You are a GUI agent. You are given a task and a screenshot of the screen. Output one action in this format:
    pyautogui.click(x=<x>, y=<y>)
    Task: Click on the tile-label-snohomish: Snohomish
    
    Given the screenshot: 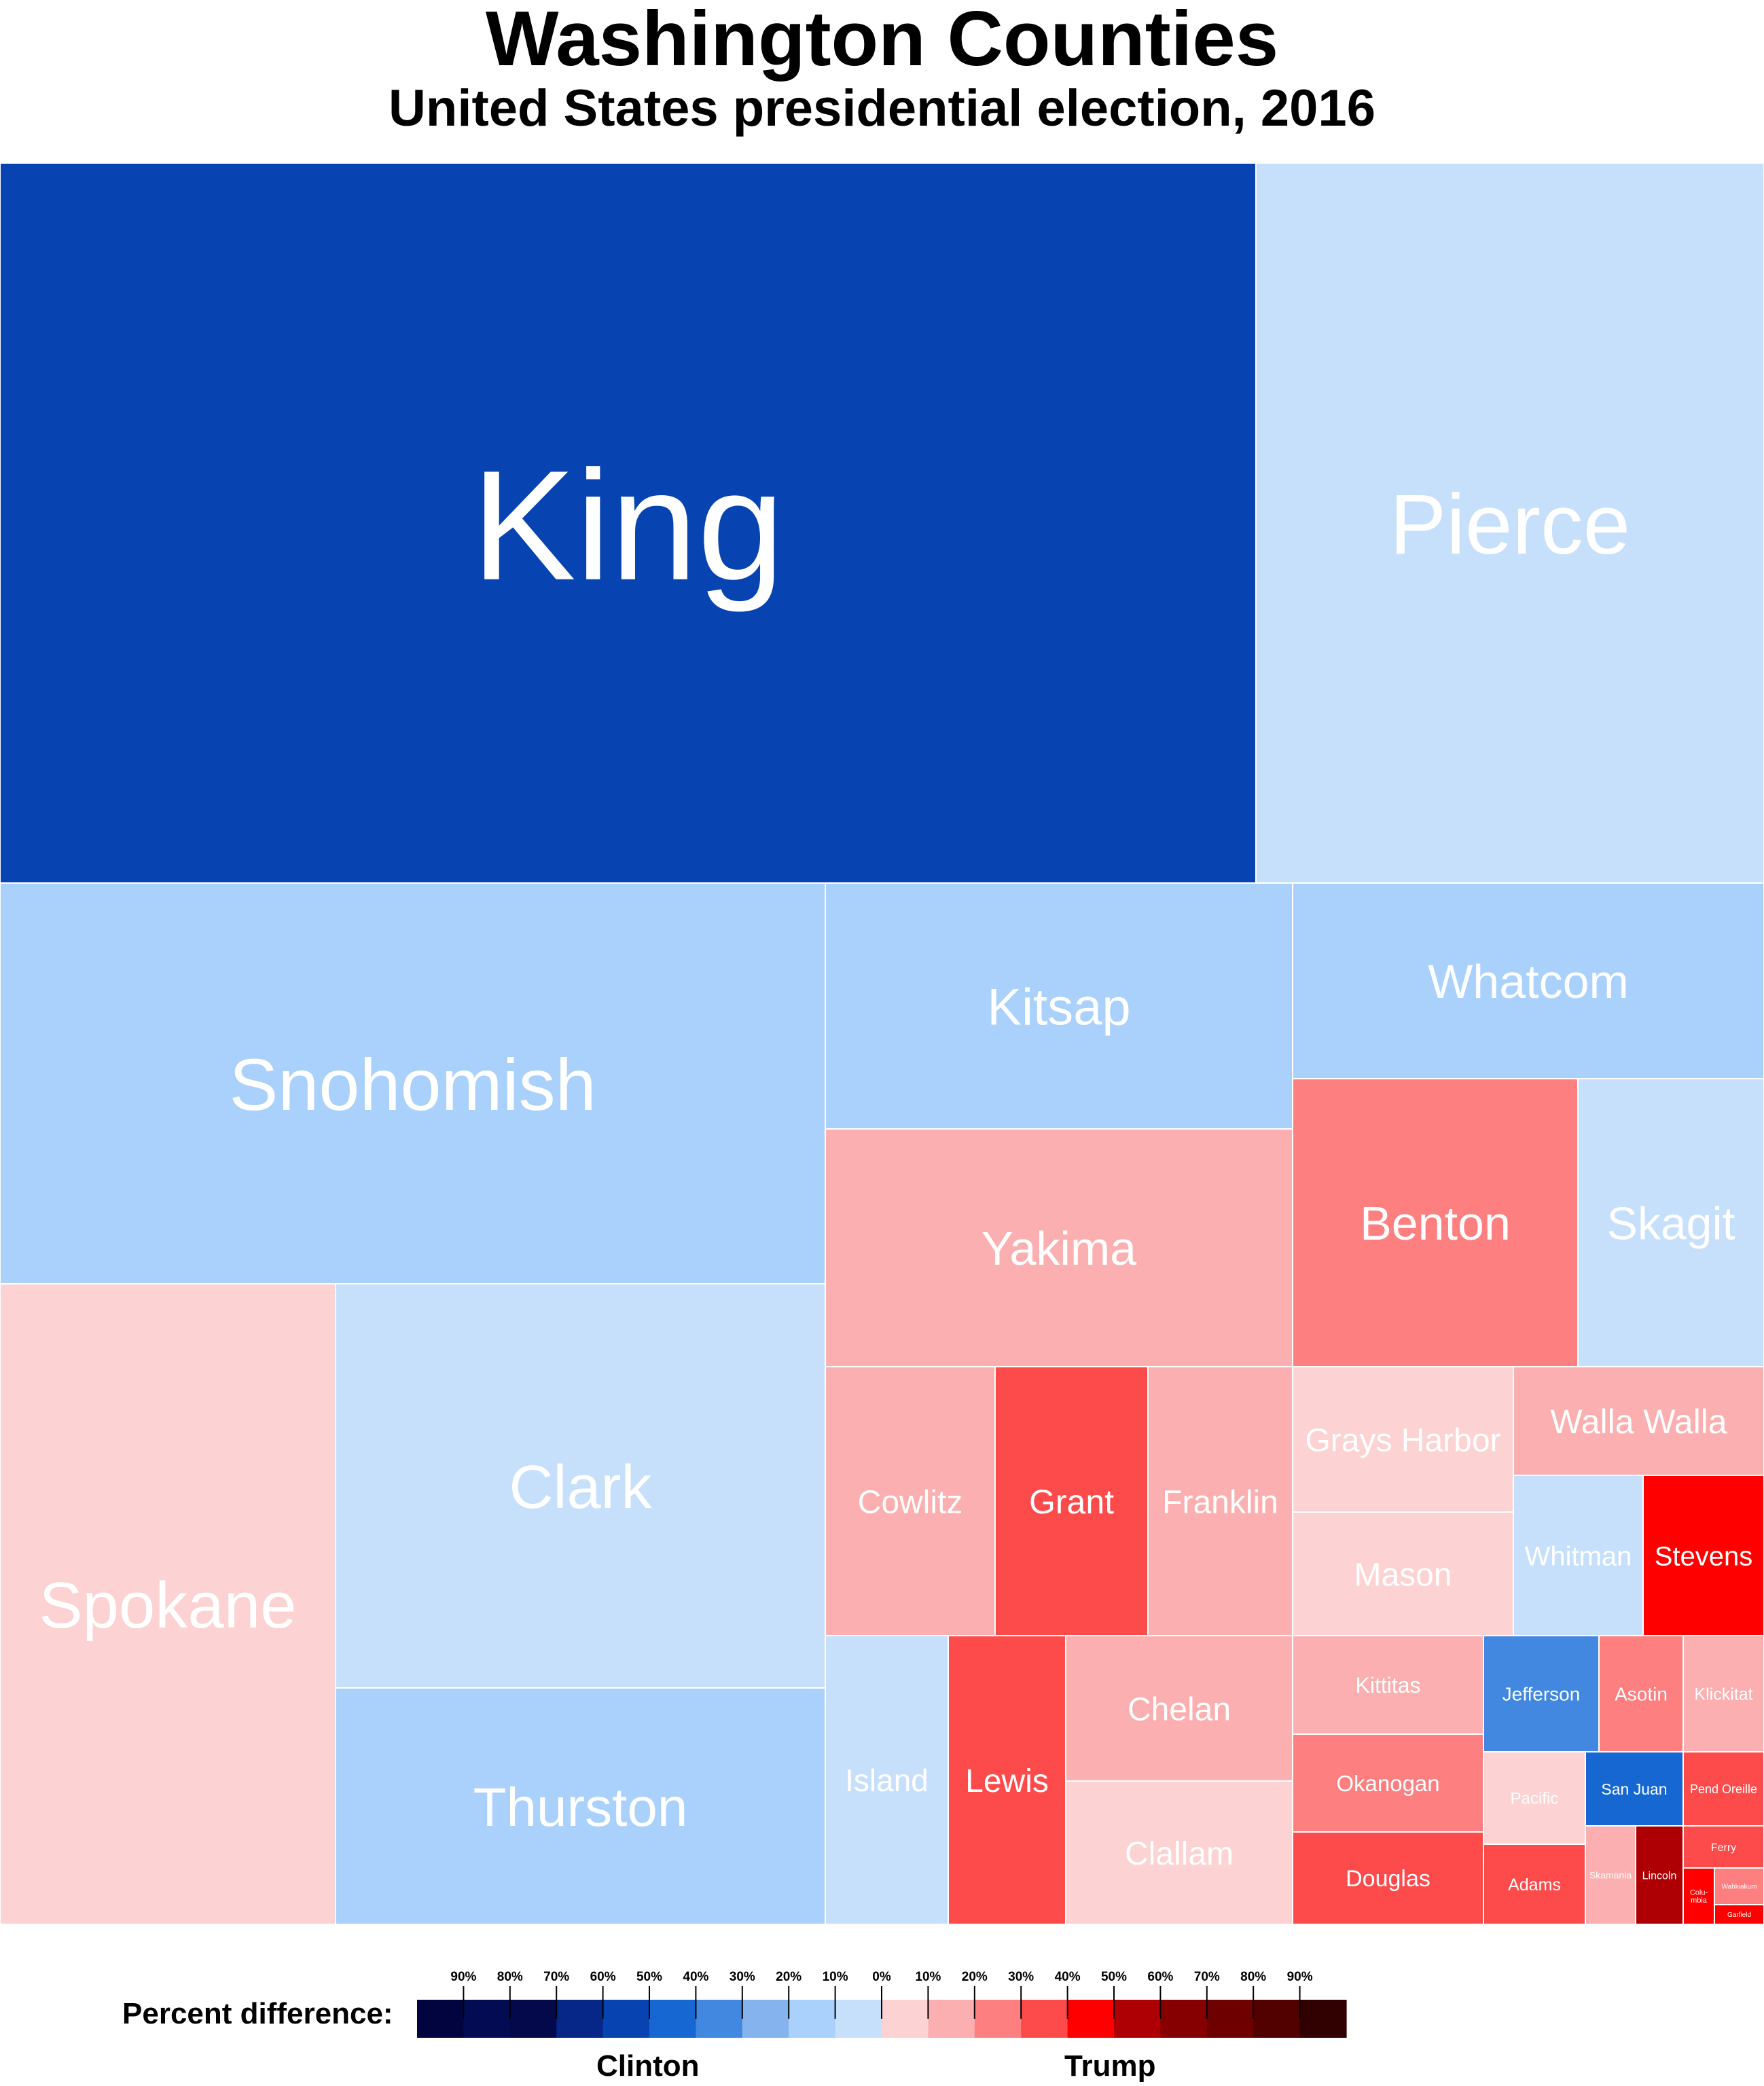 What is the action you would take?
    pyautogui.click(x=412, y=1084)
    